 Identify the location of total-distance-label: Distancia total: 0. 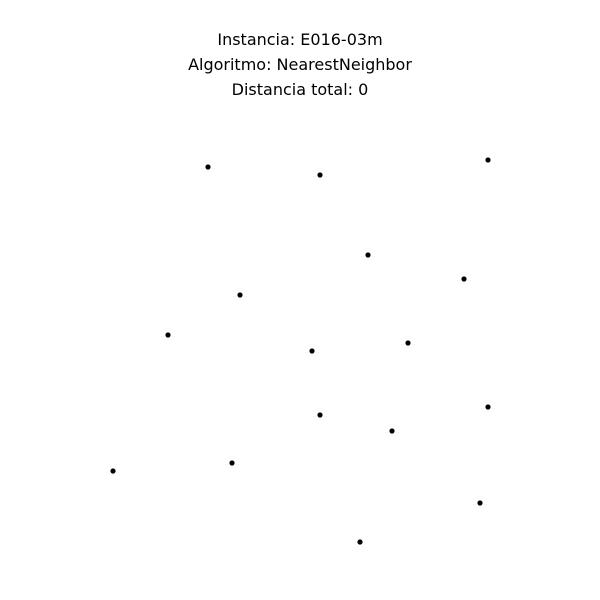
(300, 89).